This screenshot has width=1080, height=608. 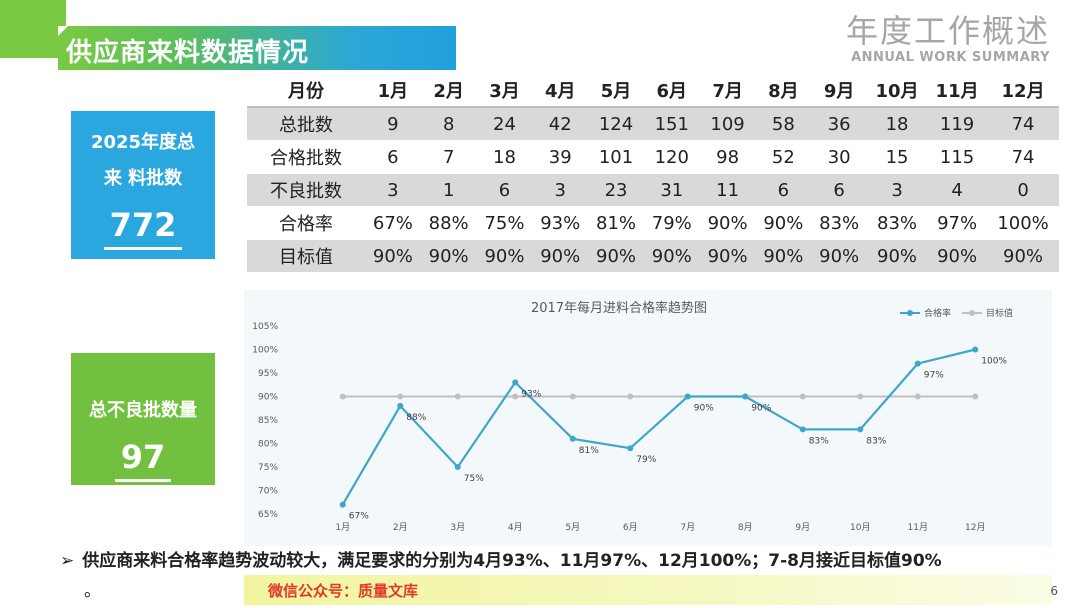 What do you see at coordinates (616, 91) in the screenshot?
I see `table-header-5: 5月` at bounding box center [616, 91].